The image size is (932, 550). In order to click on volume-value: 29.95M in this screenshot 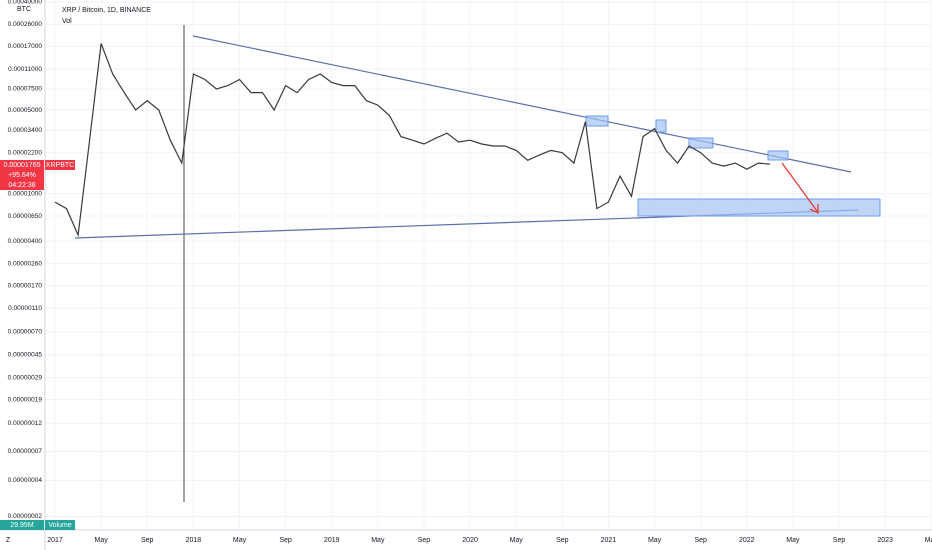, I will do `click(22, 525)`.